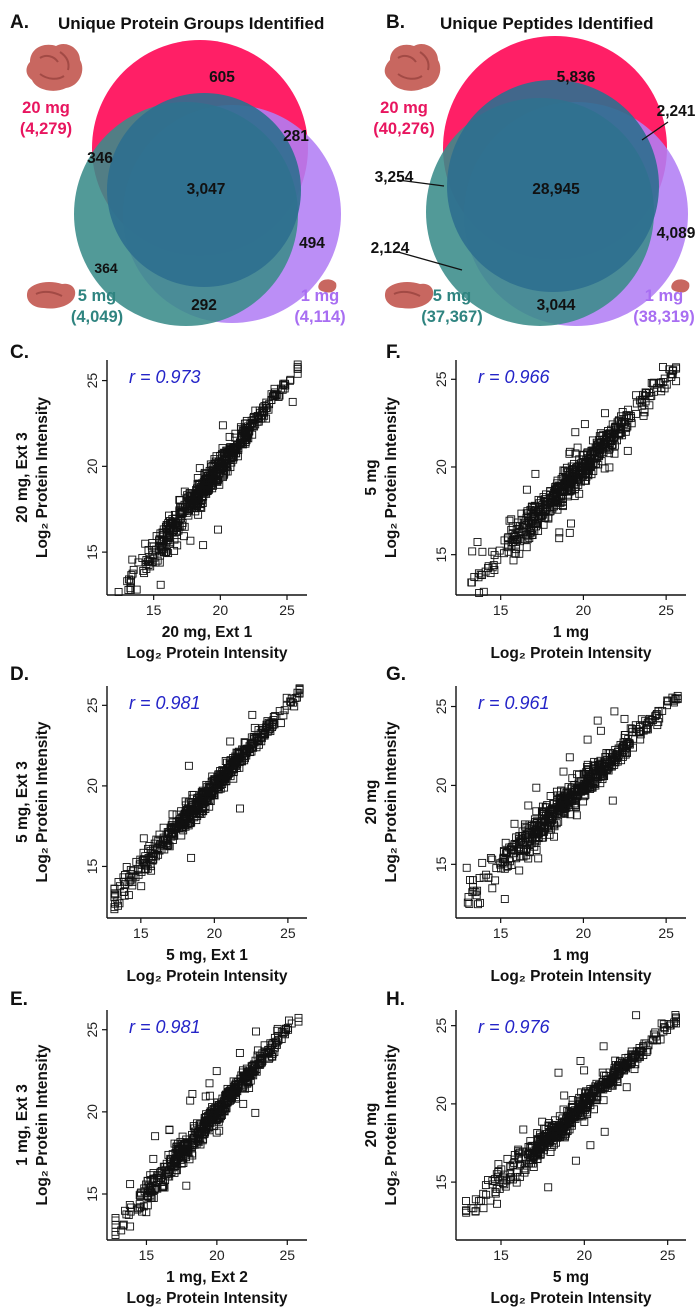 This screenshot has height=1312, width=700. Describe the element at coordinates (207, 632) in the screenshot. I see `x-axis-label: 20 mg, Ext 1` at that location.